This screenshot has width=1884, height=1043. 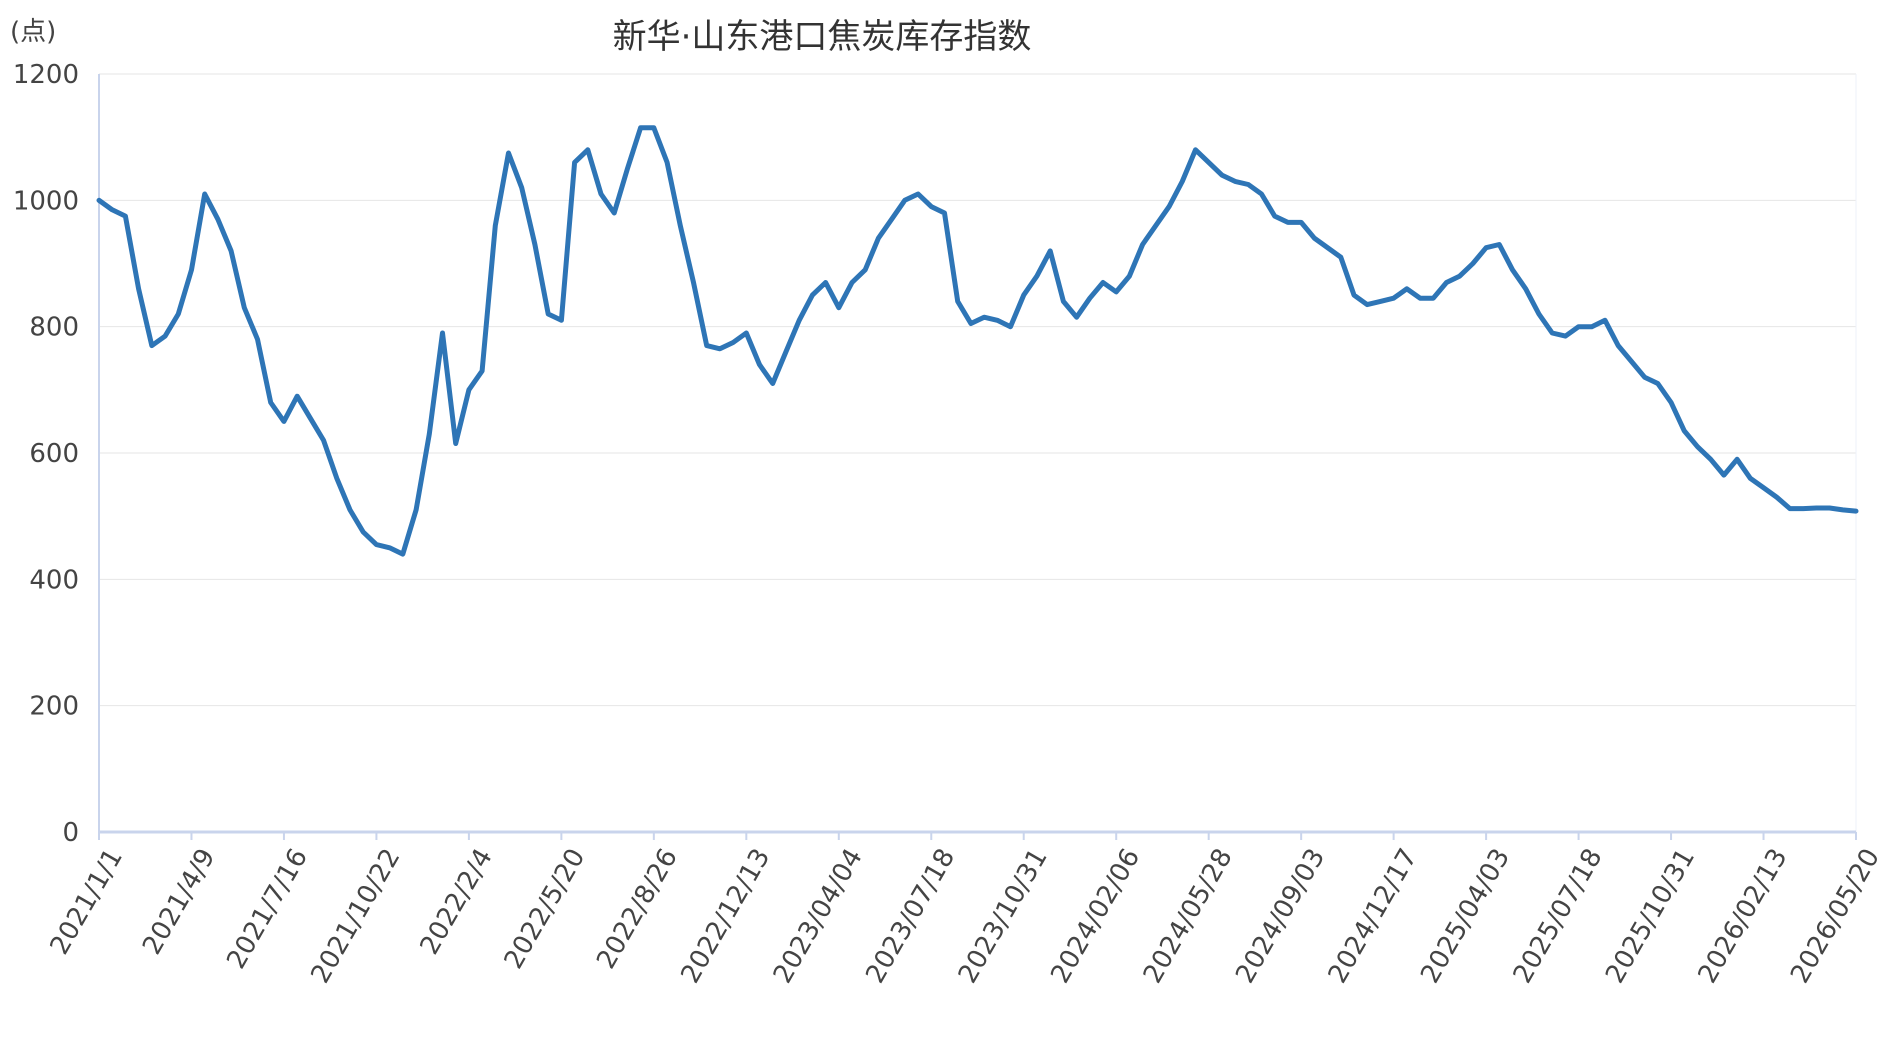 What do you see at coordinates (70, 833) in the screenshot?
I see `y-tick-label: 0` at bounding box center [70, 833].